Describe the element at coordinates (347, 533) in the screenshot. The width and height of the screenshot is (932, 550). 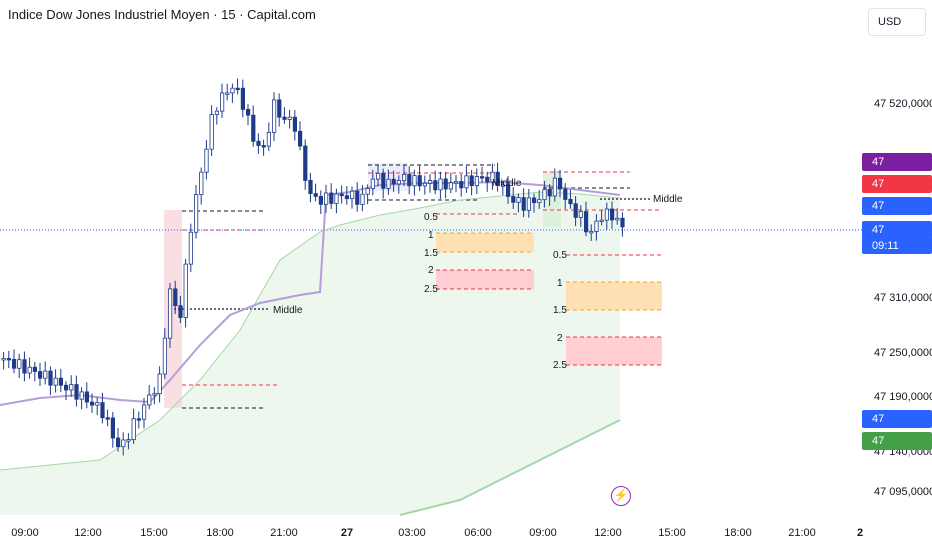
I see `time-label: 27` at that location.